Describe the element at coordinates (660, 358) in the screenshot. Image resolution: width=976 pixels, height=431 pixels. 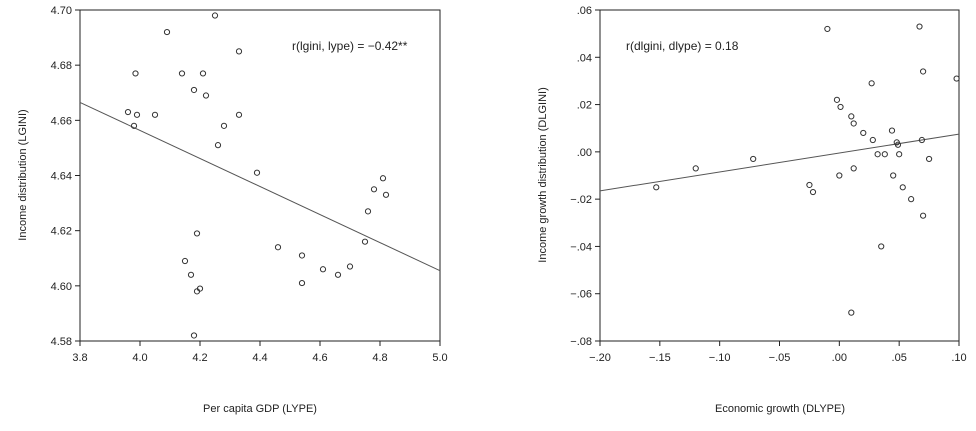
I see `x-tick-label: −.15` at that location.